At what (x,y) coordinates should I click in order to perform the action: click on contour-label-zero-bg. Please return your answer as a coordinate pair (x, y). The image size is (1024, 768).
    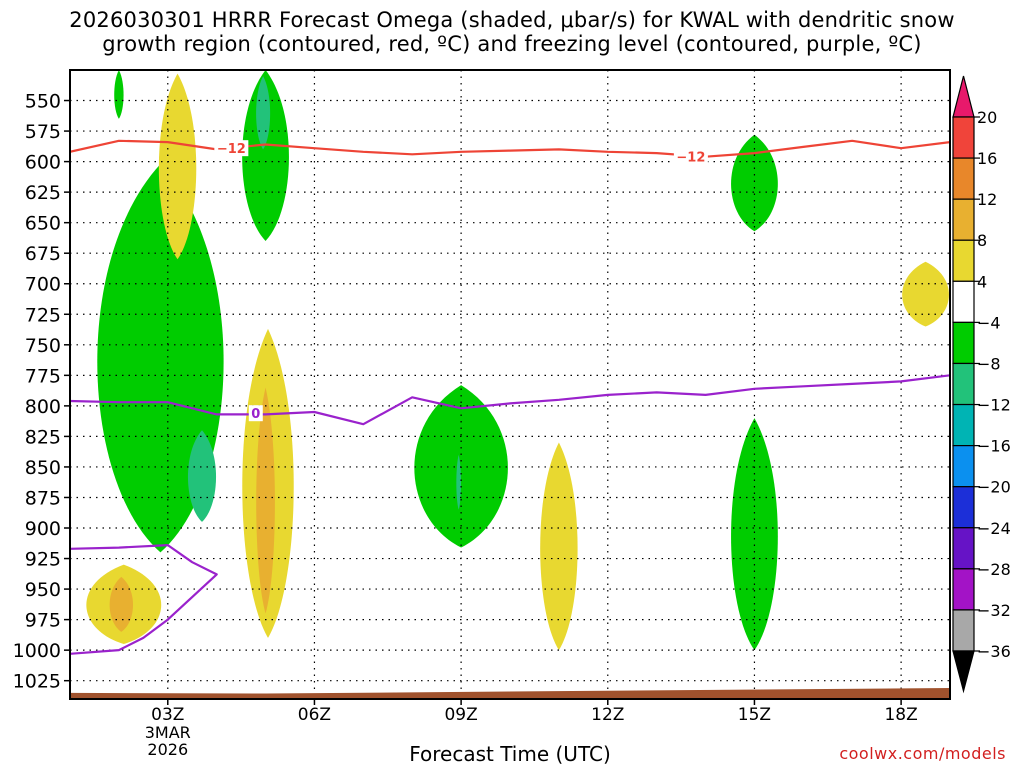
    Looking at the image, I should click on (255, 413).